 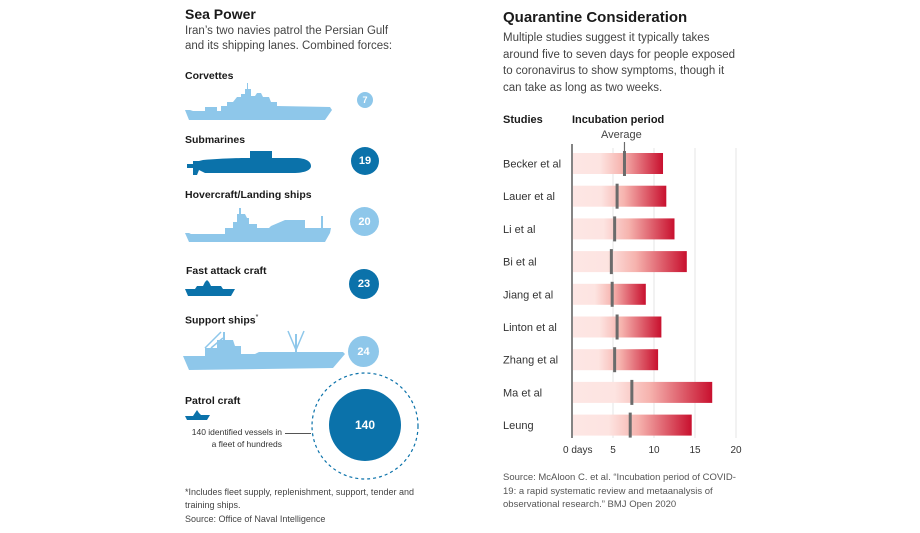 I want to click on study-label: Ma et al, so click(x=522, y=393).